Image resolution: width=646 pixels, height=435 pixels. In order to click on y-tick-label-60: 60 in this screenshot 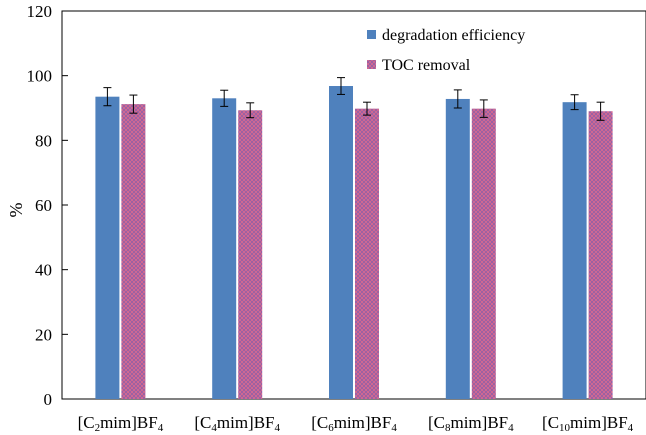, I will do `click(43, 205)`.